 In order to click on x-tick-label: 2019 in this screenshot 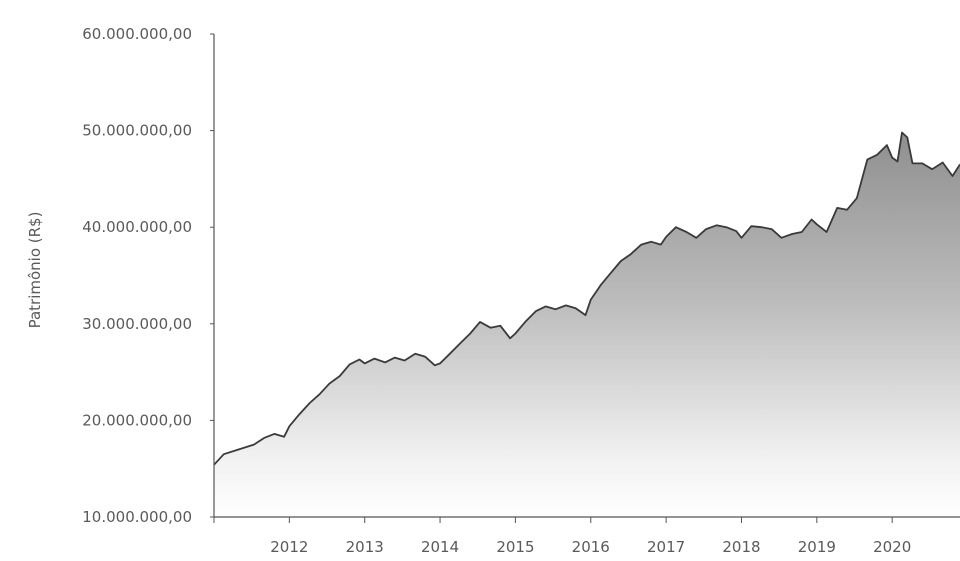, I will do `click(817, 547)`.